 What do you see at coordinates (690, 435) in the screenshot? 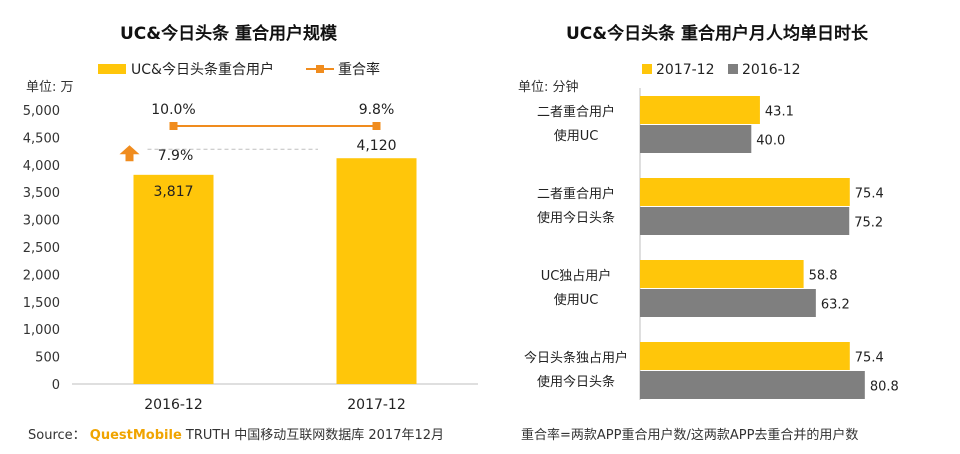
I see `overlap-rate-note: 重合率=两款APP重合用户数/这两款APP去重合并的用户数` at bounding box center [690, 435].